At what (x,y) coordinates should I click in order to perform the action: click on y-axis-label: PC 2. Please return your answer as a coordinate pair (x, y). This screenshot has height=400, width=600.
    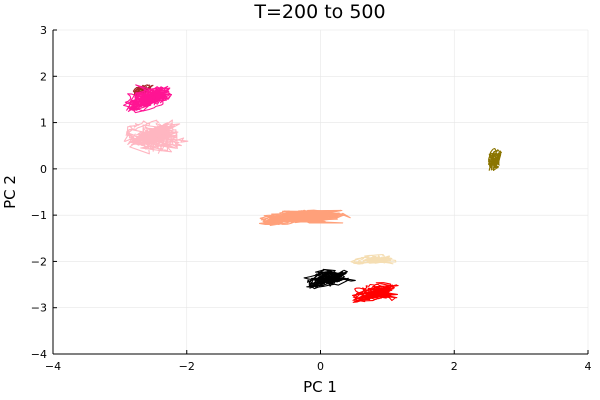
    Looking at the image, I should click on (10, 192).